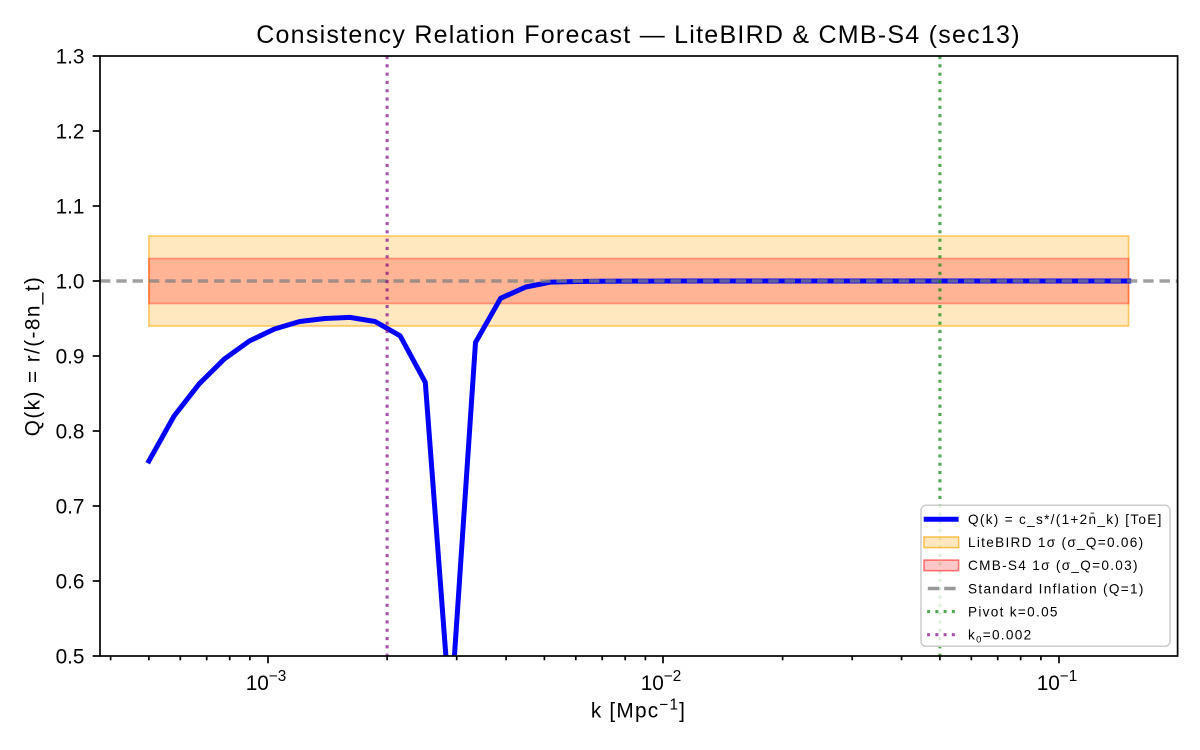  I want to click on svg-text: 0.9, so click(70, 356).